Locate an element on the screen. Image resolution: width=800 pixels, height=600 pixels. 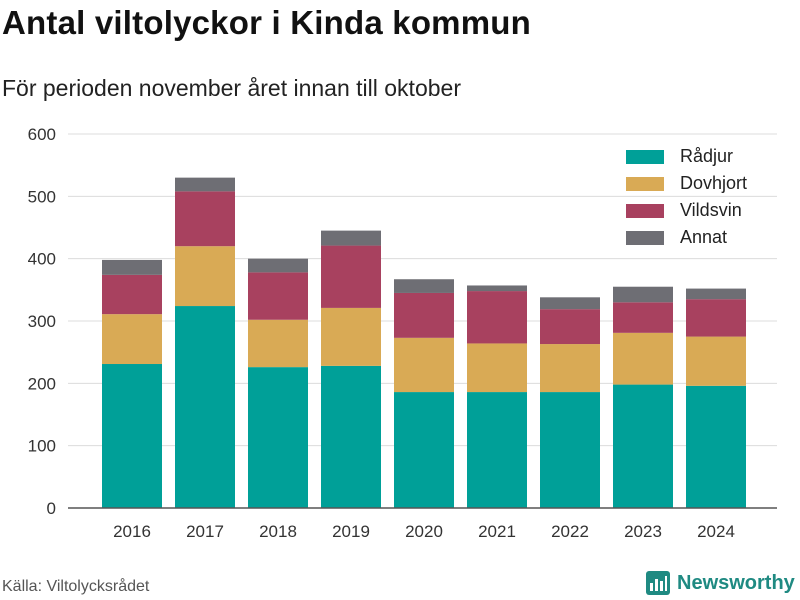
x-tick-label: 2019 is located at coordinates (351, 531).